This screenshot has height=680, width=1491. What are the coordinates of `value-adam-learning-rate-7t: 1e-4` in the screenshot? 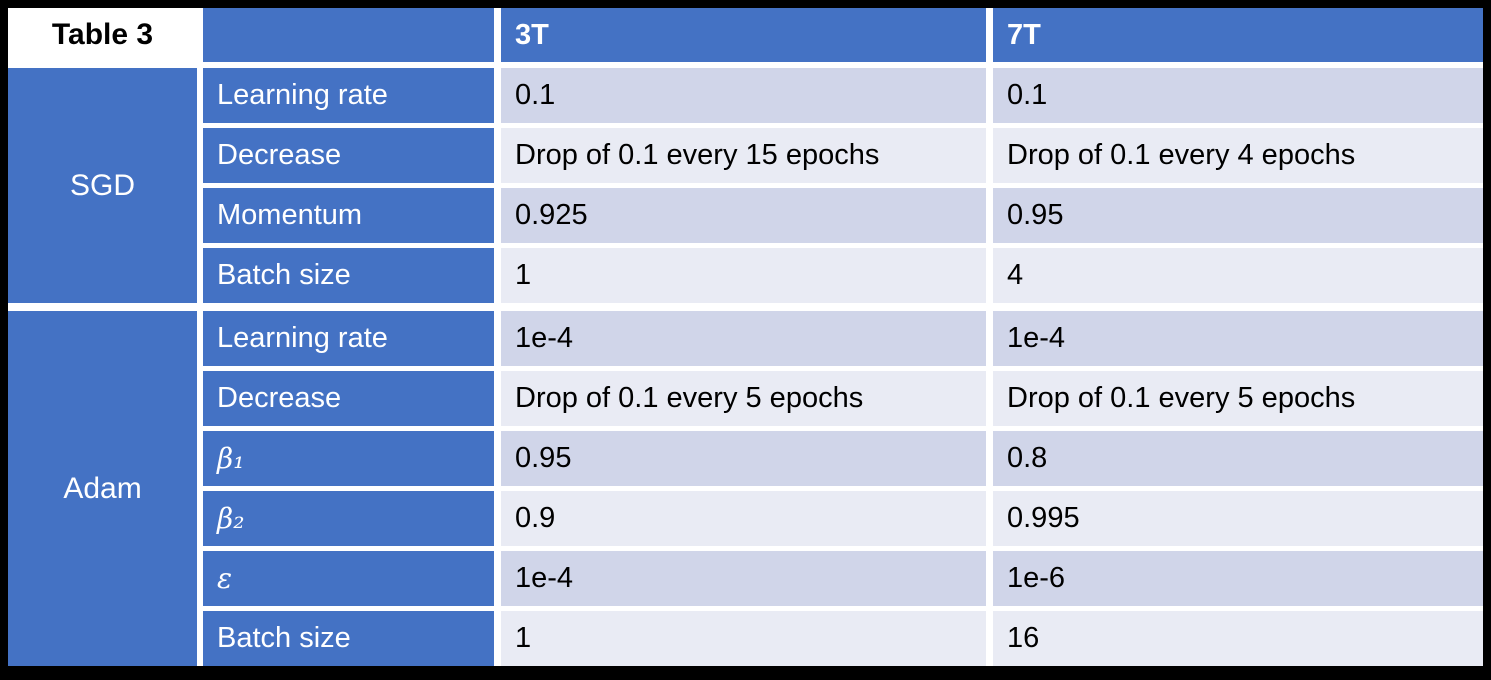 It's located at (1238, 338).